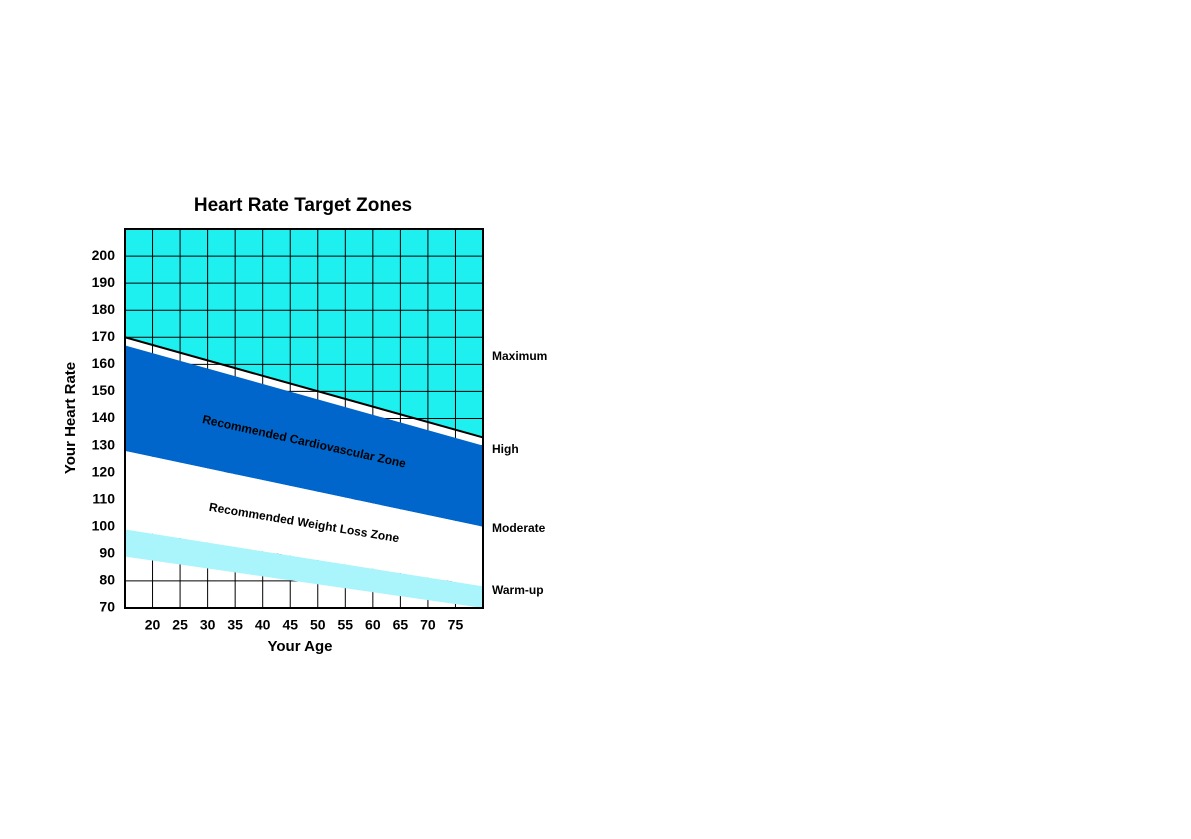  I want to click on x-tick-label: 60, so click(373, 625).